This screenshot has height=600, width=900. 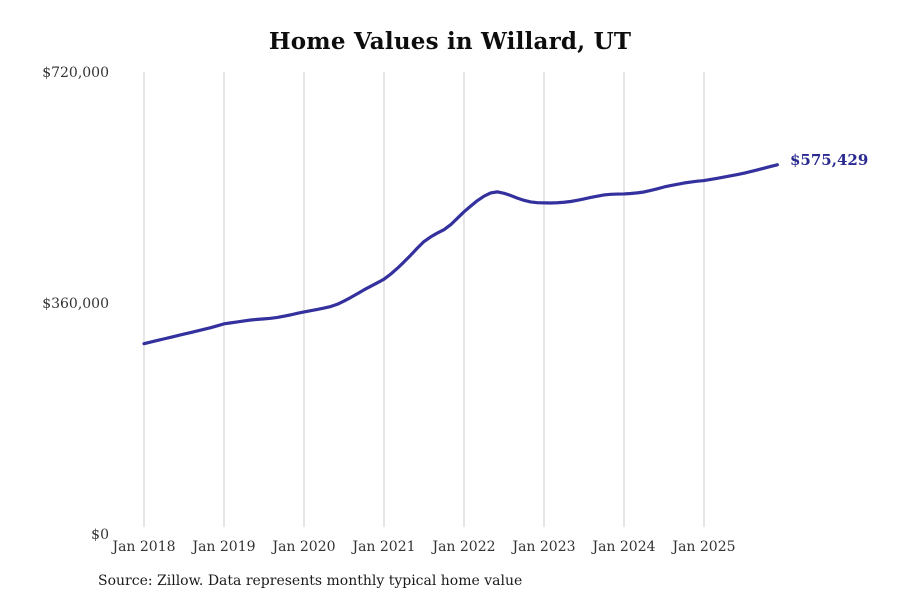 What do you see at coordinates (462, 547) in the screenshot?
I see `x-tick-label: Jan 2022` at bounding box center [462, 547].